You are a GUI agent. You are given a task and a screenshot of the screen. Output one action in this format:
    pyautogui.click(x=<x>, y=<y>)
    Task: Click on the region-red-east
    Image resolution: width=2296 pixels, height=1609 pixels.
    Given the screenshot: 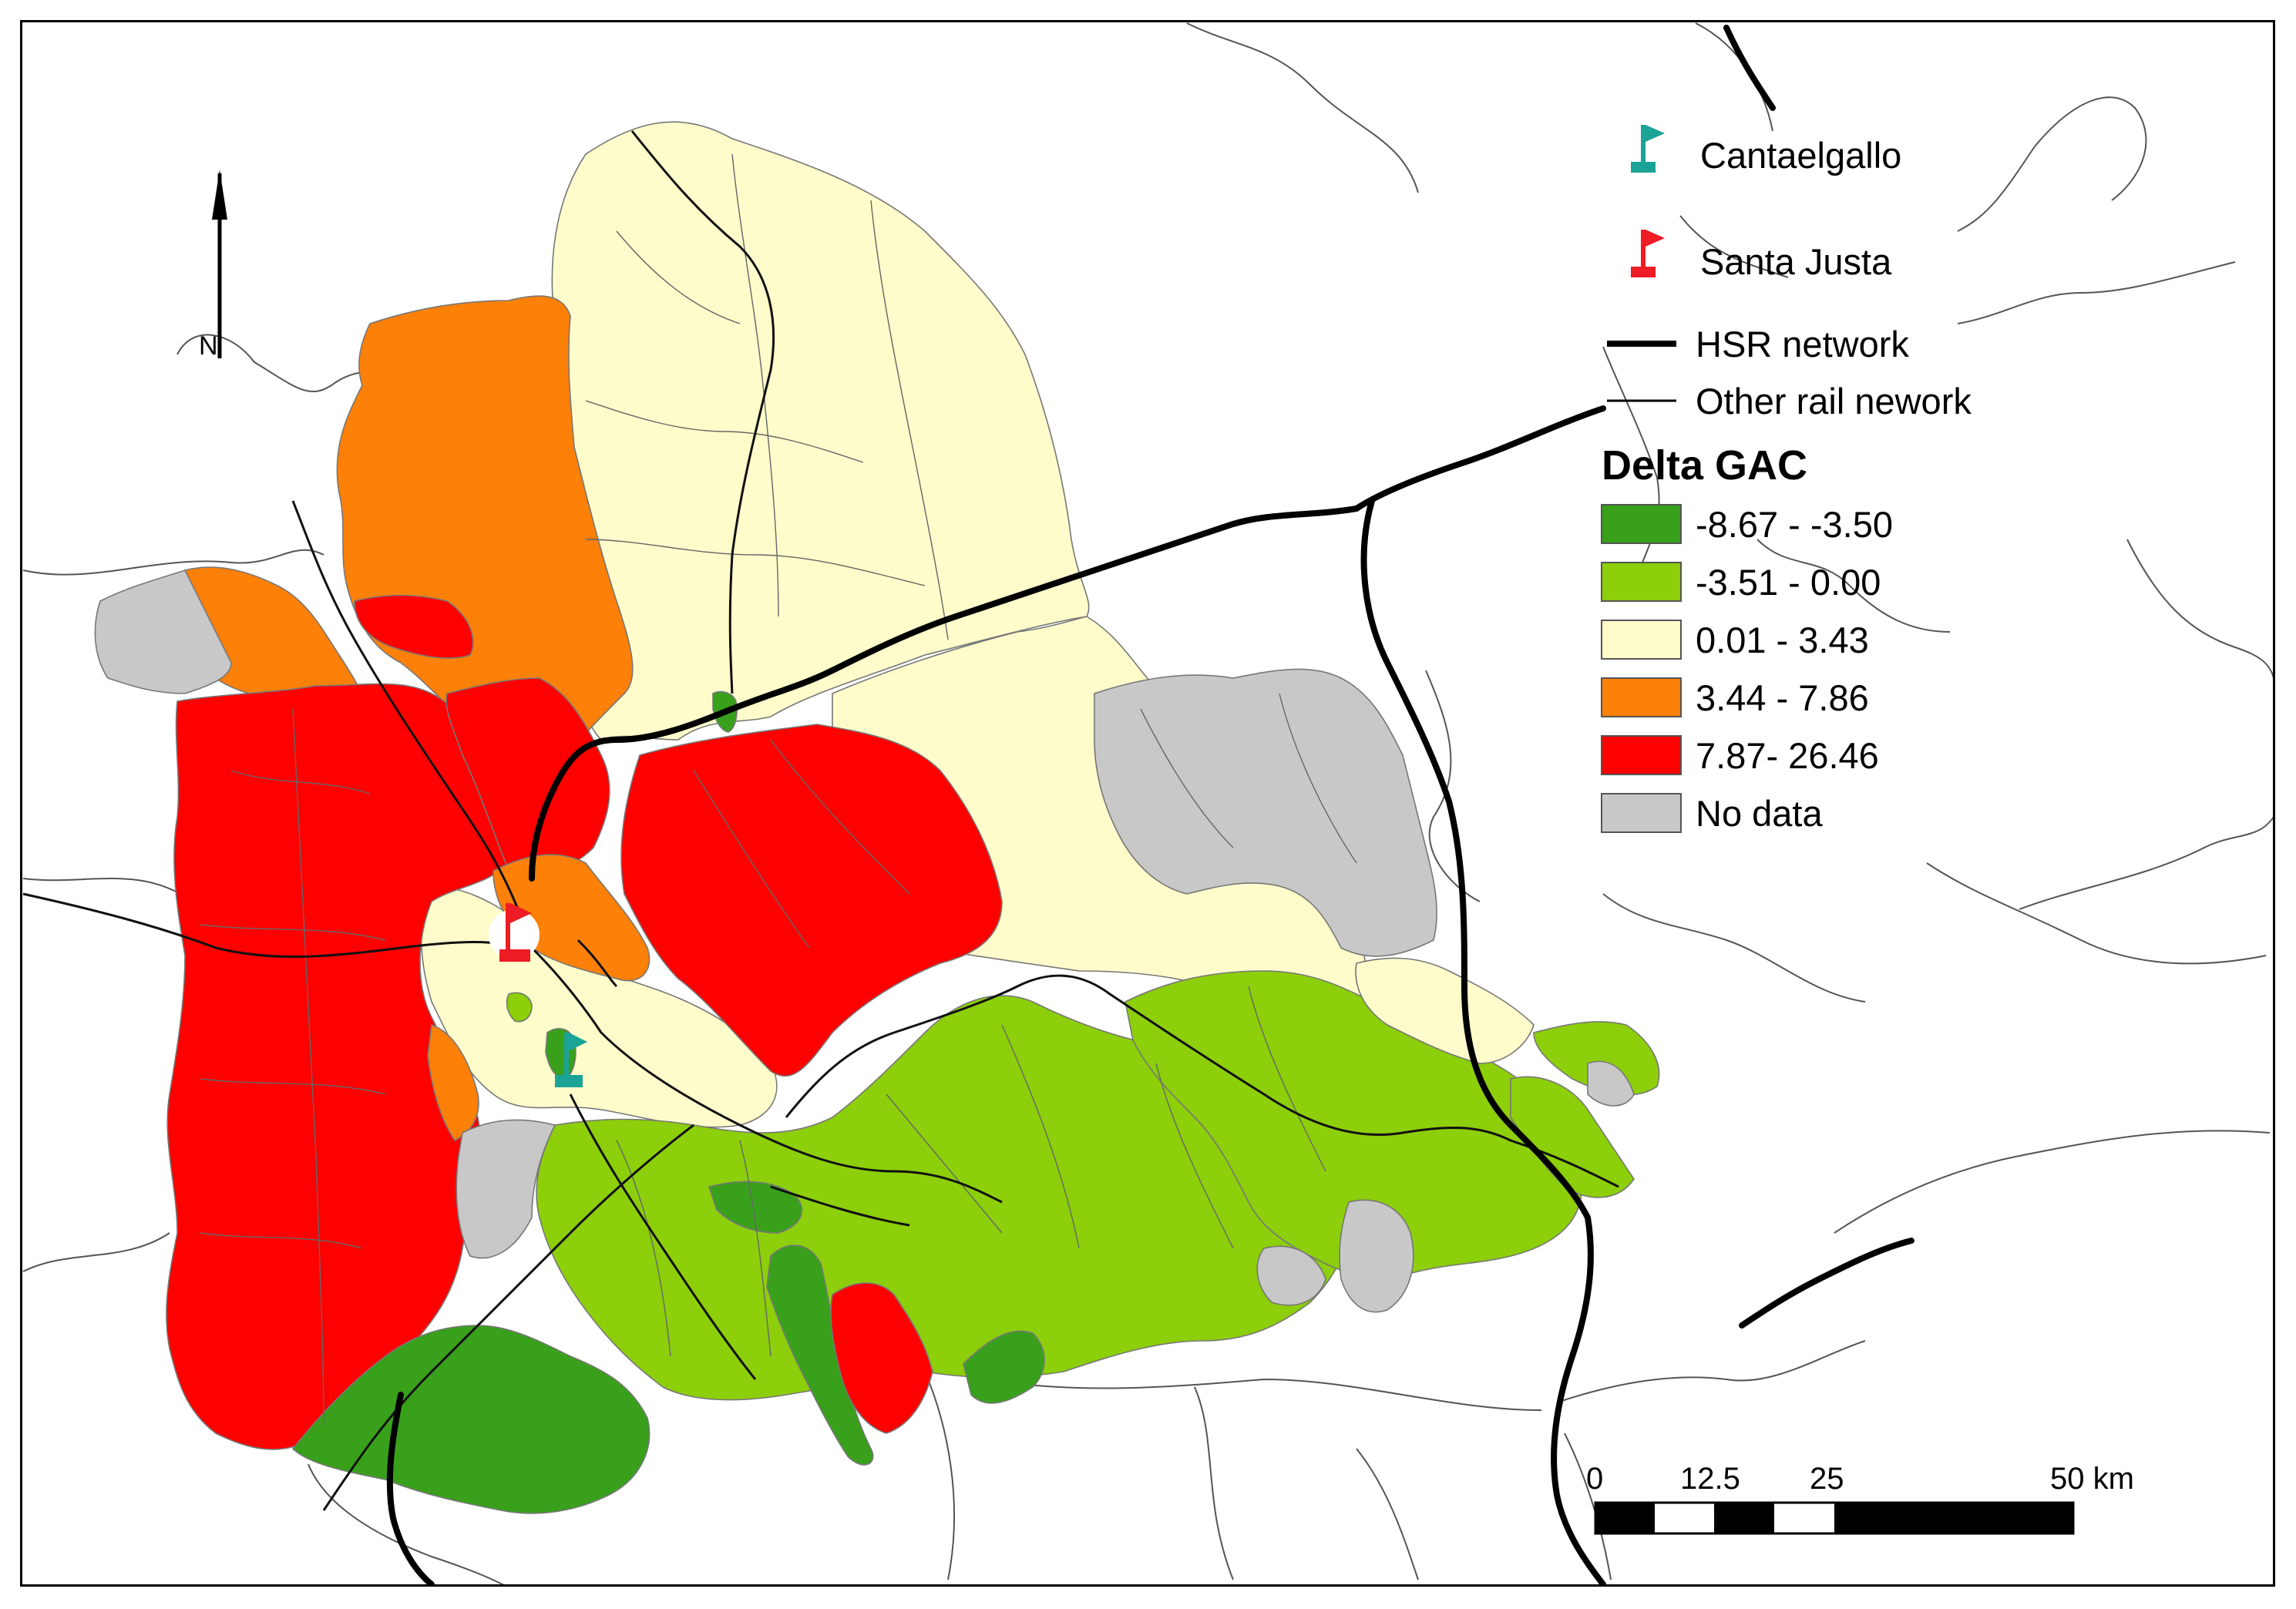 What is the action you would take?
    pyautogui.click(x=811, y=900)
    